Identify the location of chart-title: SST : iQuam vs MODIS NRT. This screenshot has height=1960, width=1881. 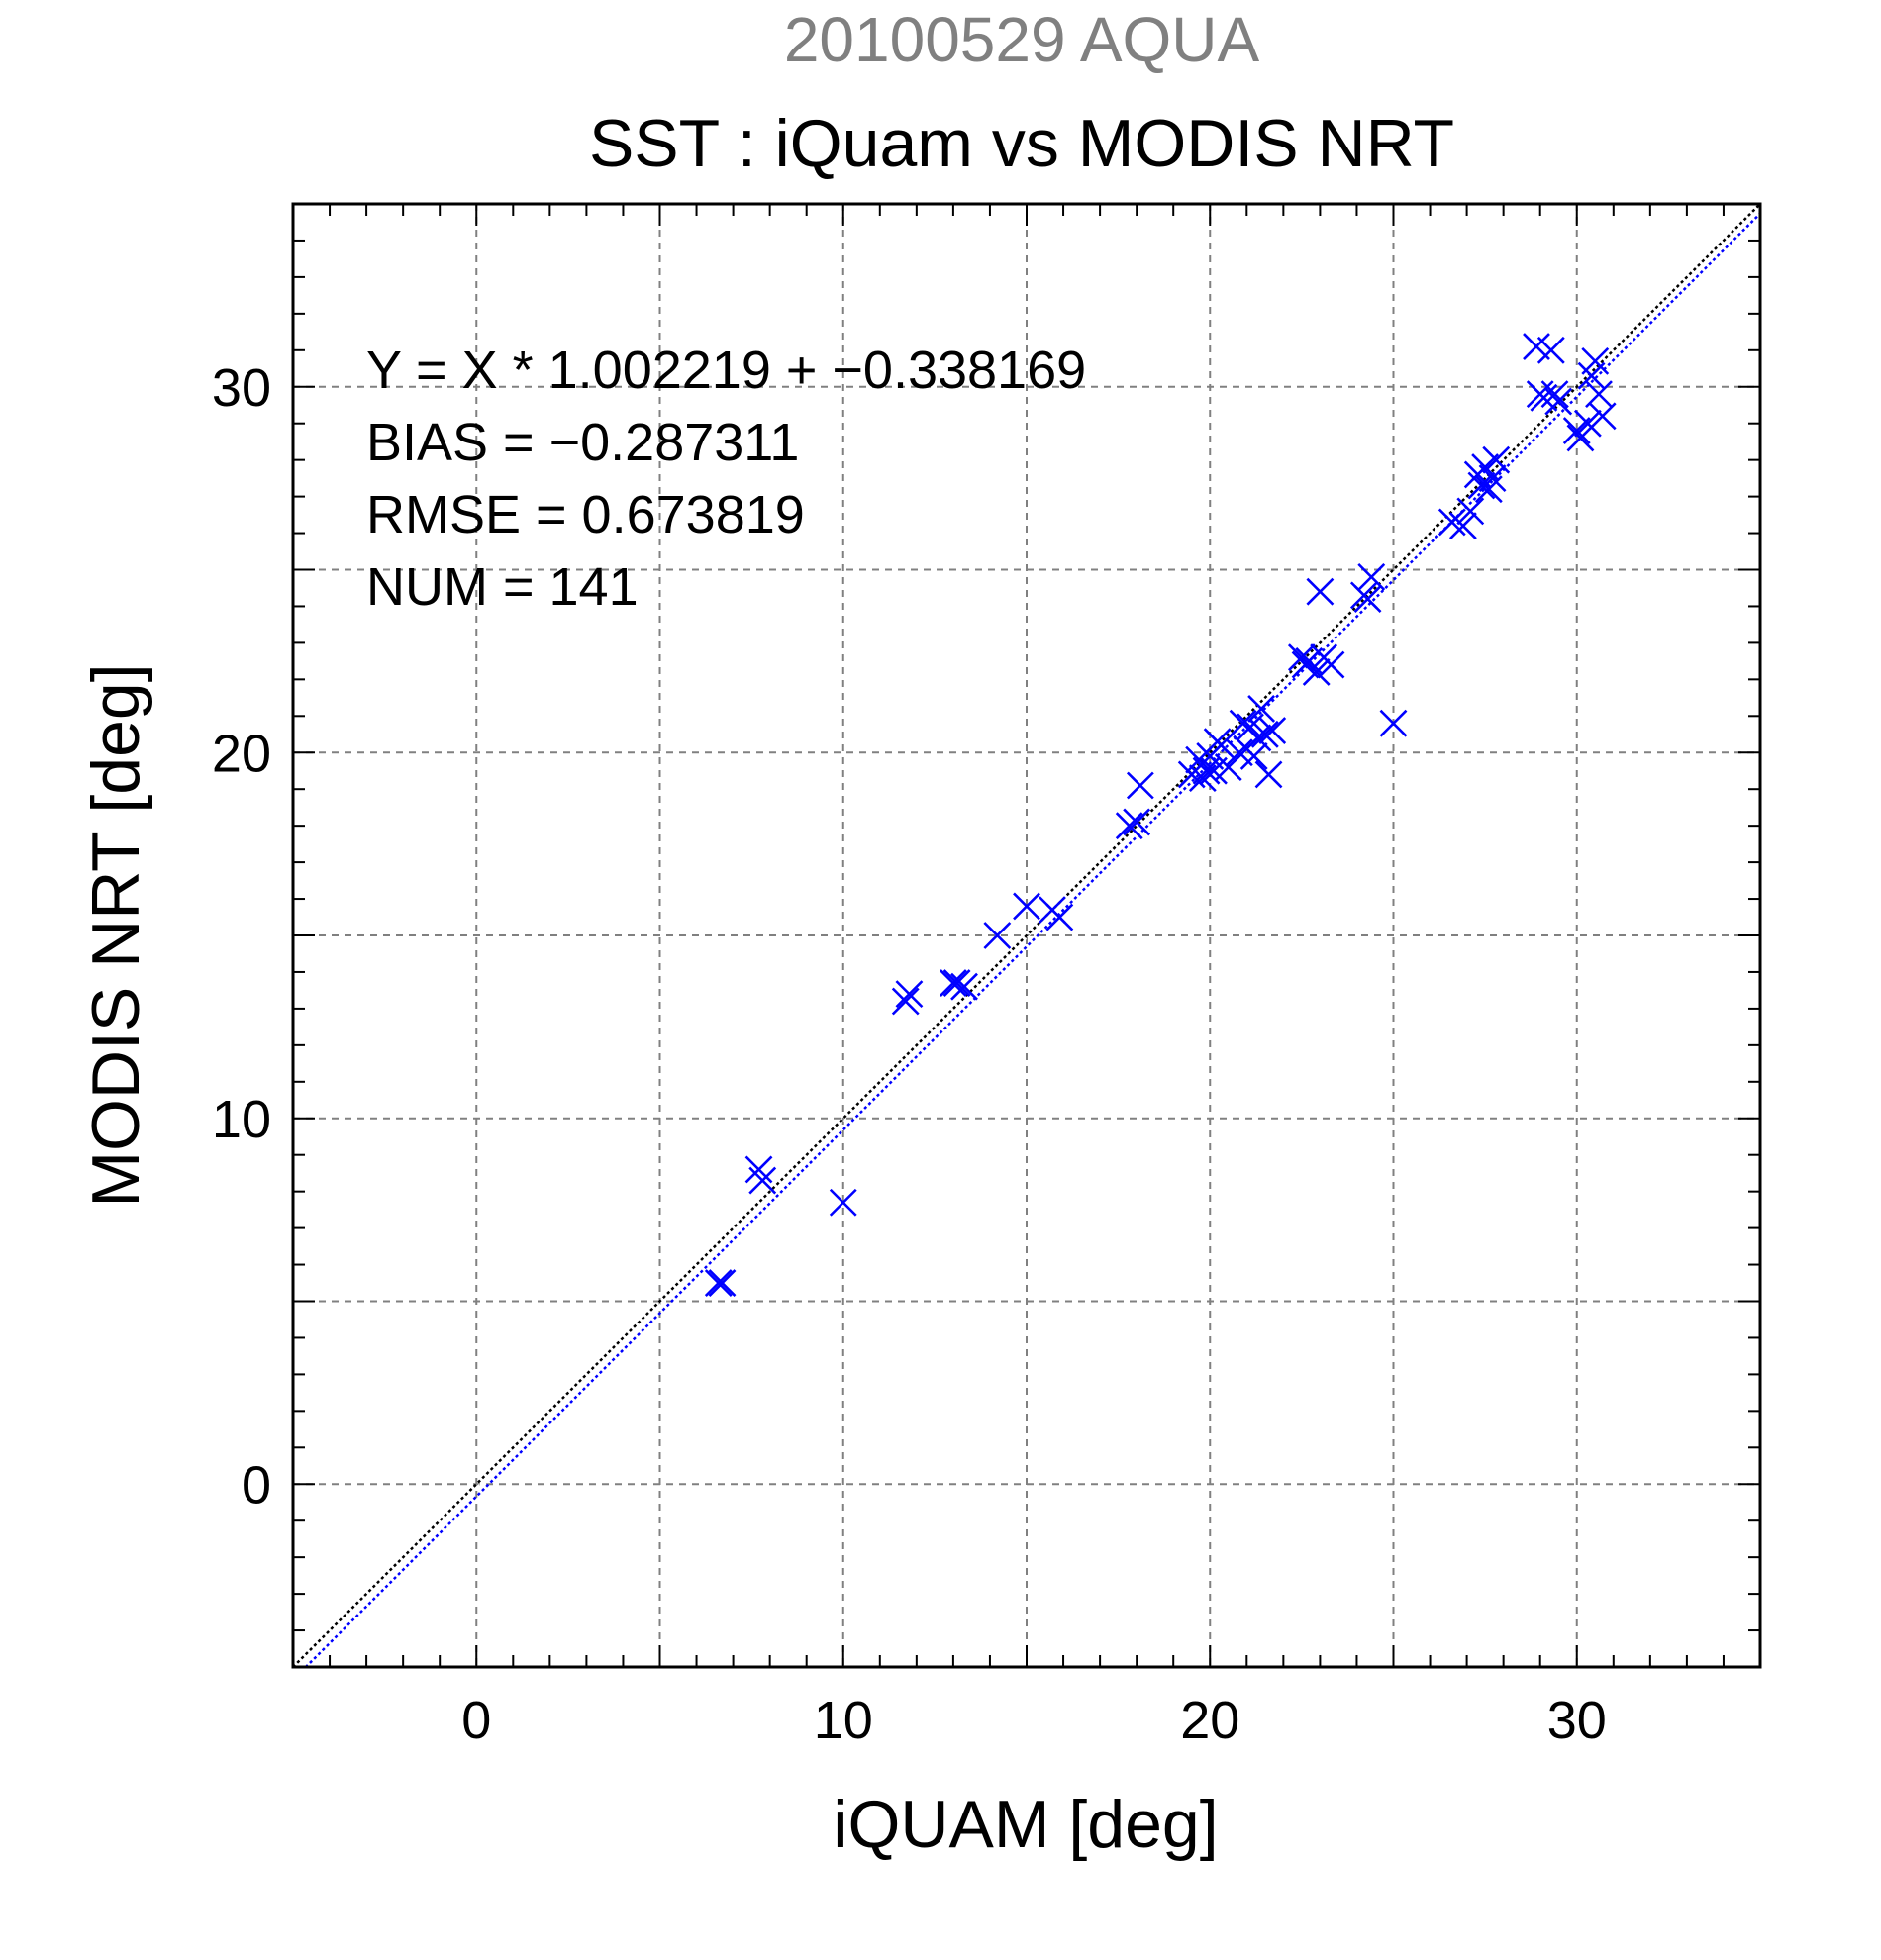
(1022, 143).